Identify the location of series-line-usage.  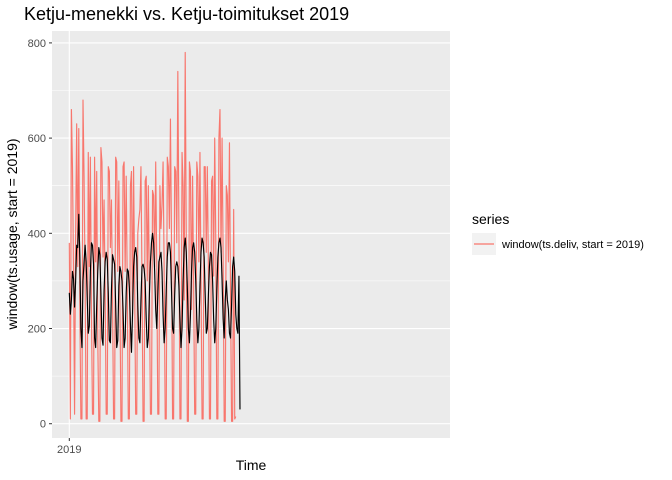
(154, 311).